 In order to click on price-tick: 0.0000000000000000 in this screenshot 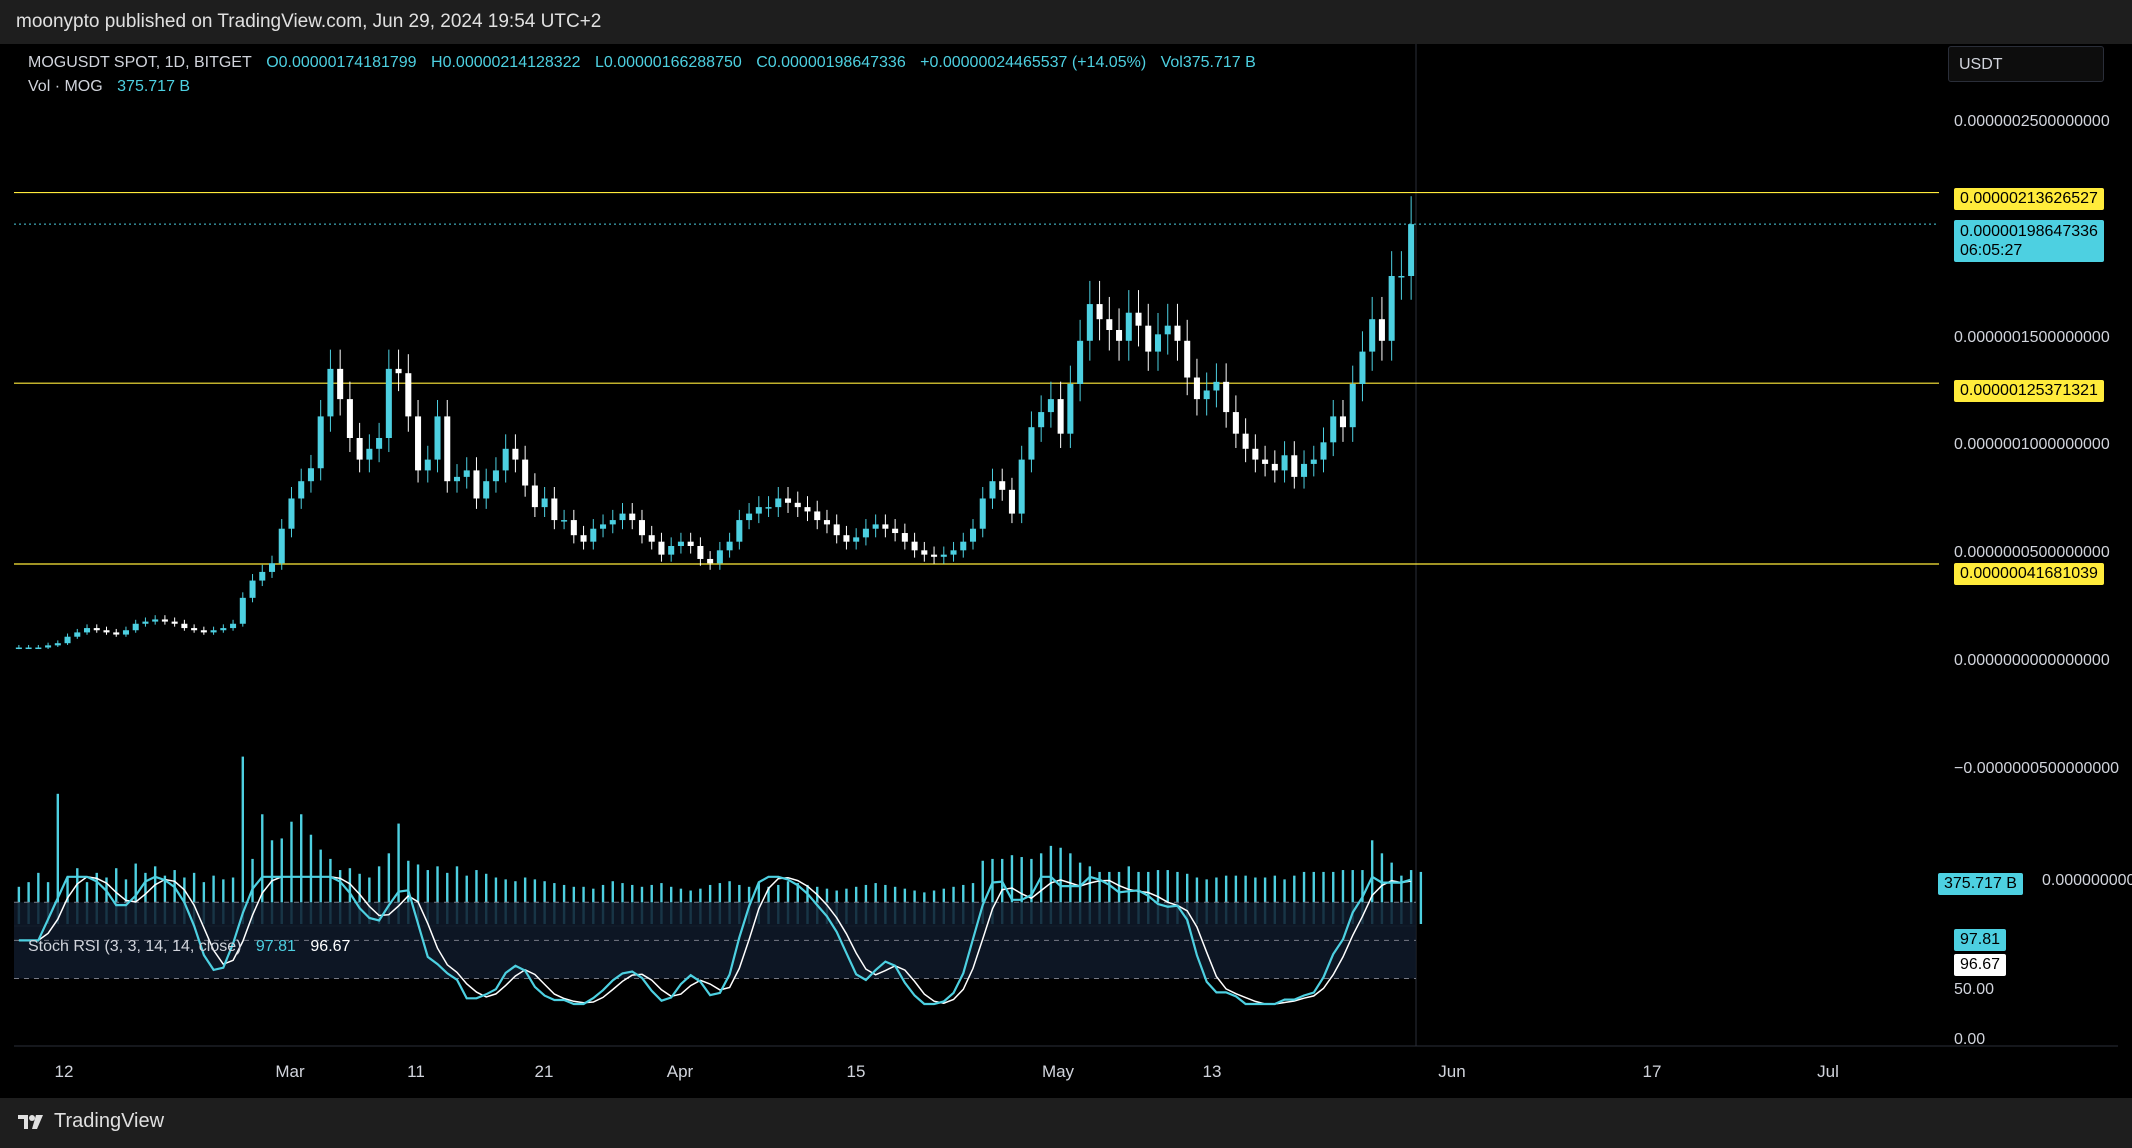, I will do `click(2087, 880)`.